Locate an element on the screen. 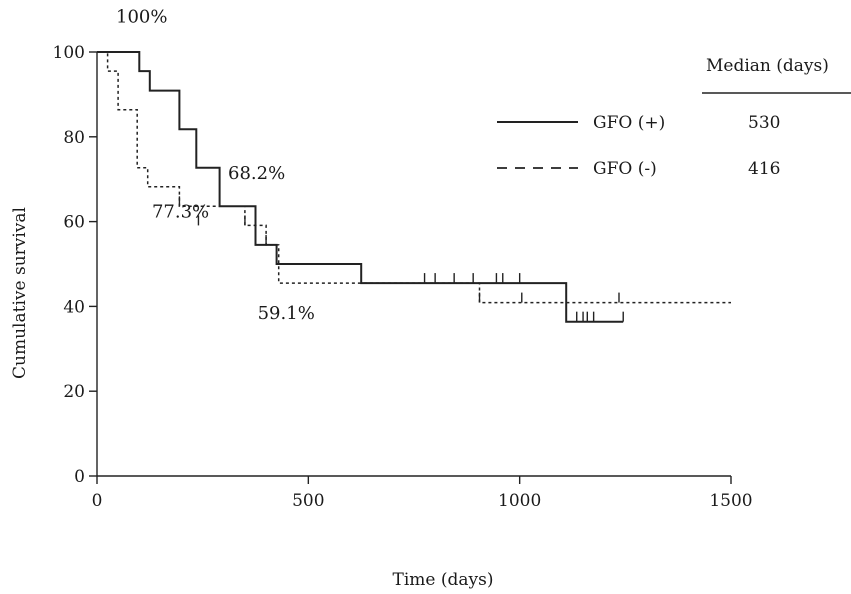 This screenshot has width=851, height=594. x-axis-title: Time (days) is located at coordinates (443, 580).